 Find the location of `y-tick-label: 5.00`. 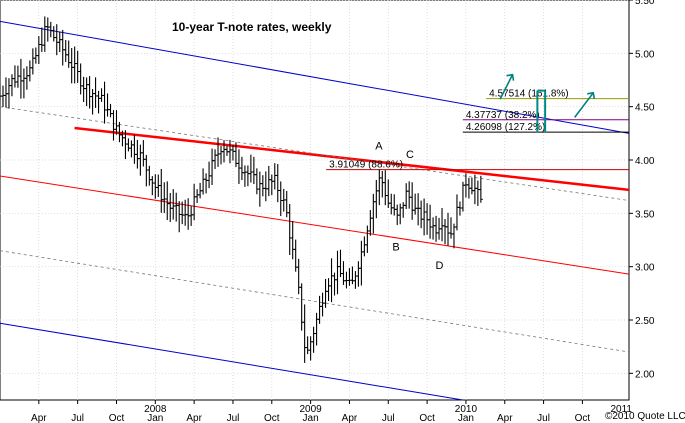

y-tick-label: 5.00 is located at coordinates (645, 54).